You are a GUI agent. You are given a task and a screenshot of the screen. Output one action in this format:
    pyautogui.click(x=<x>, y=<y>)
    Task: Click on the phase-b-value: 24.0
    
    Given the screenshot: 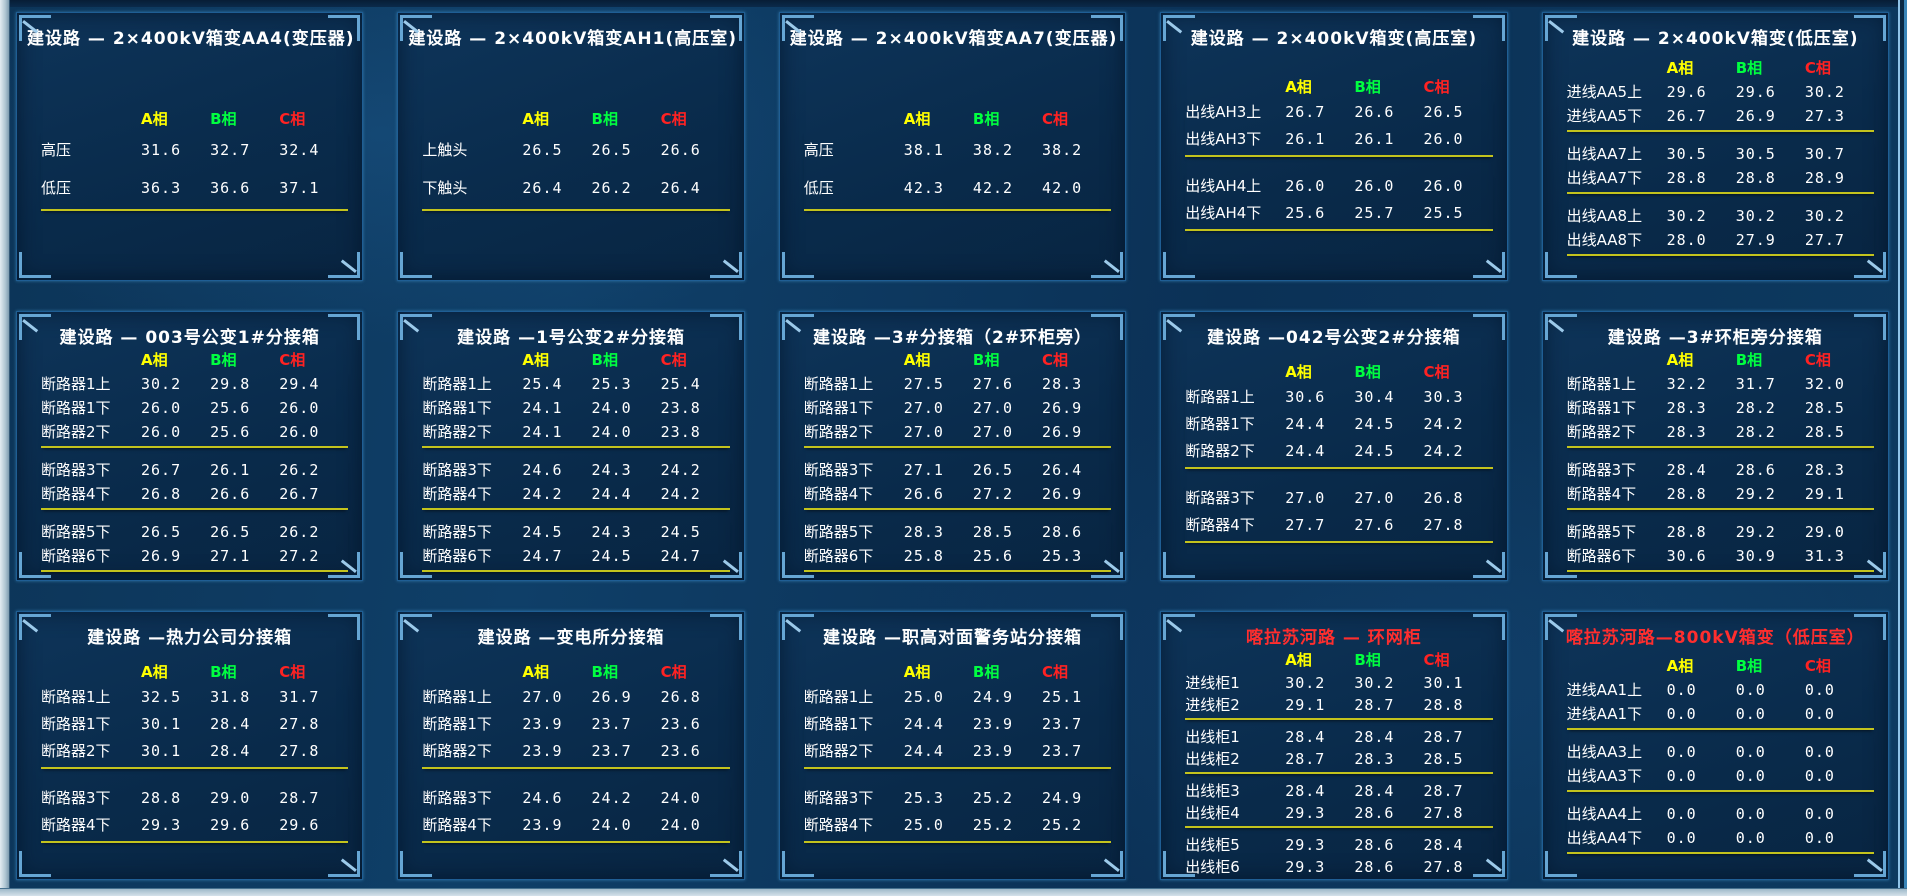 What is the action you would take?
    pyautogui.click(x=611, y=432)
    